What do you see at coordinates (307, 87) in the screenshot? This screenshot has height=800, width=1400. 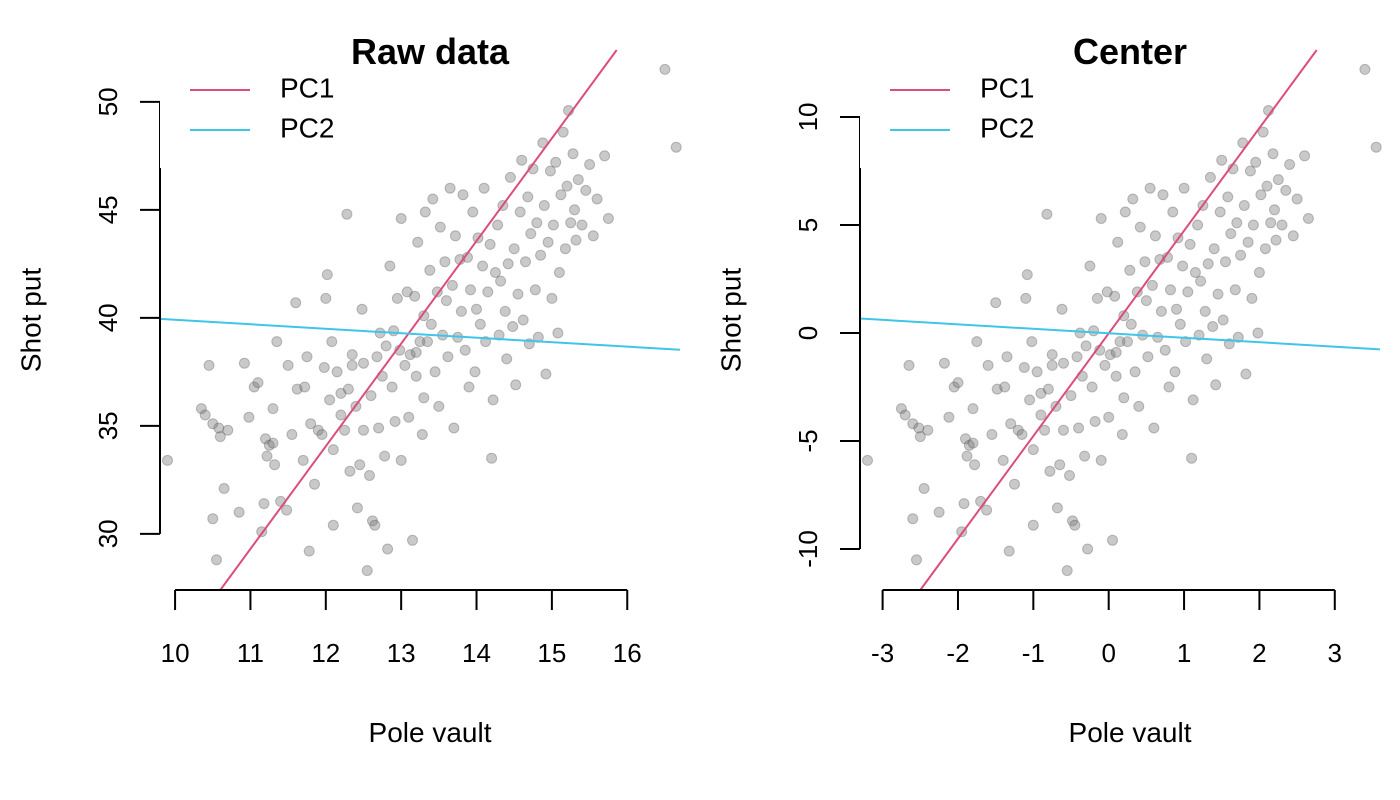 I see `legend-label-pc1: PC1` at bounding box center [307, 87].